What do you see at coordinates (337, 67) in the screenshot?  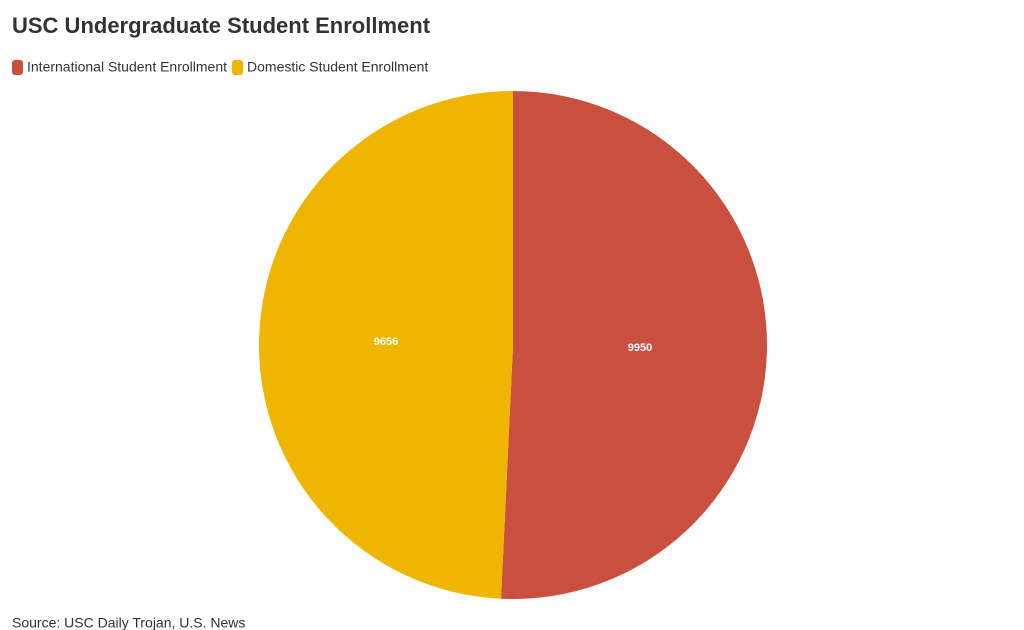 I see `legend-label: Domestic Student Enrollment` at bounding box center [337, 67].